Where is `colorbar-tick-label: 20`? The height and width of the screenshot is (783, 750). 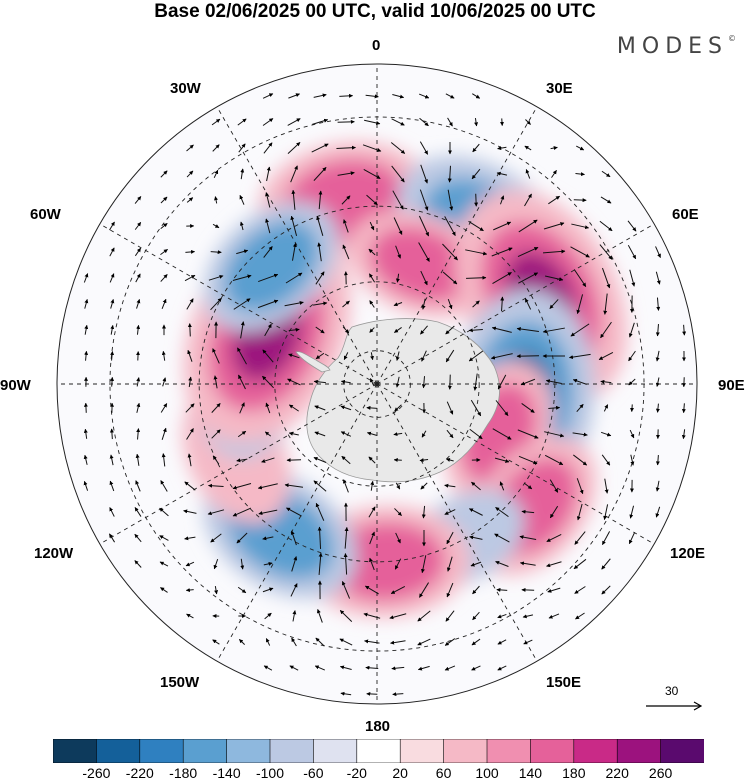 colorbar-tick-label: 20 is located at coordinates (400, 773).